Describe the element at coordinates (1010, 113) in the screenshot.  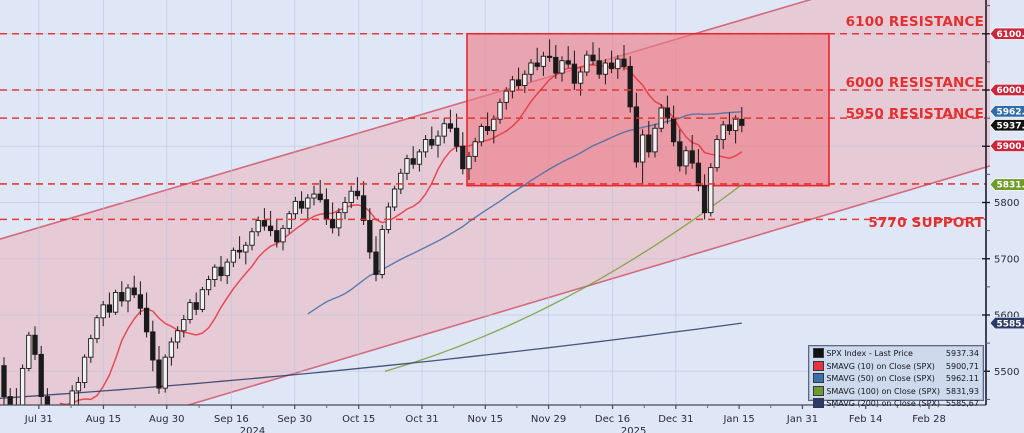
I see `svg-text: 5962.11` at that location.